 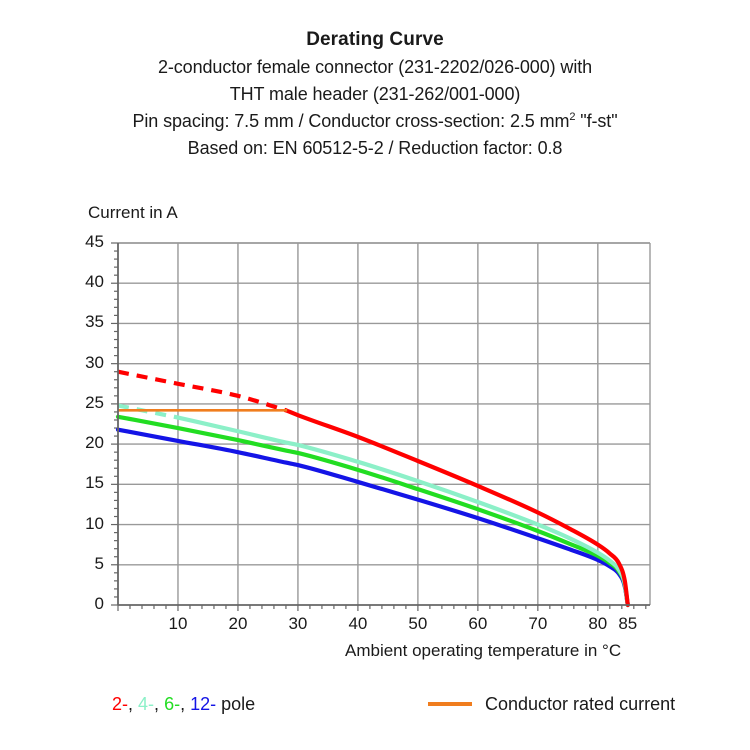 I want to click on legend-poles-entry: 2-, 4-, 6-, 12- pole, so click(x=183, y=704).